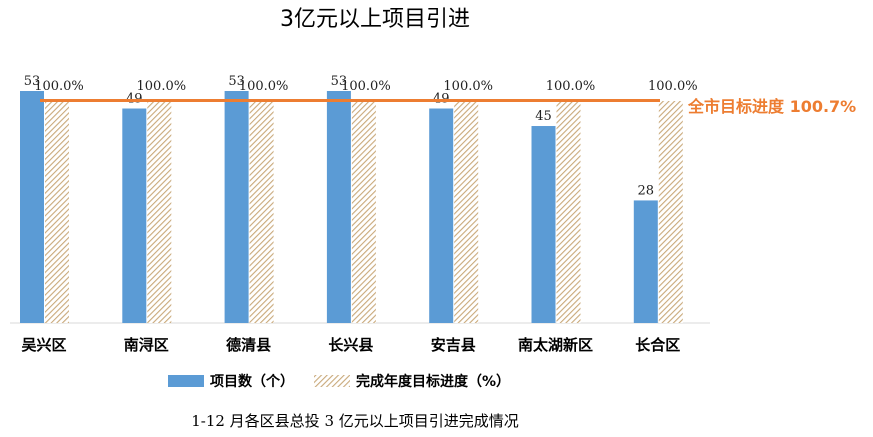 Image resolution: width=873 pixels, height=437 pixels. Describe the element at coordinates (332, 381) in the screenshot. I see `legend-swatch-progress` at that location.